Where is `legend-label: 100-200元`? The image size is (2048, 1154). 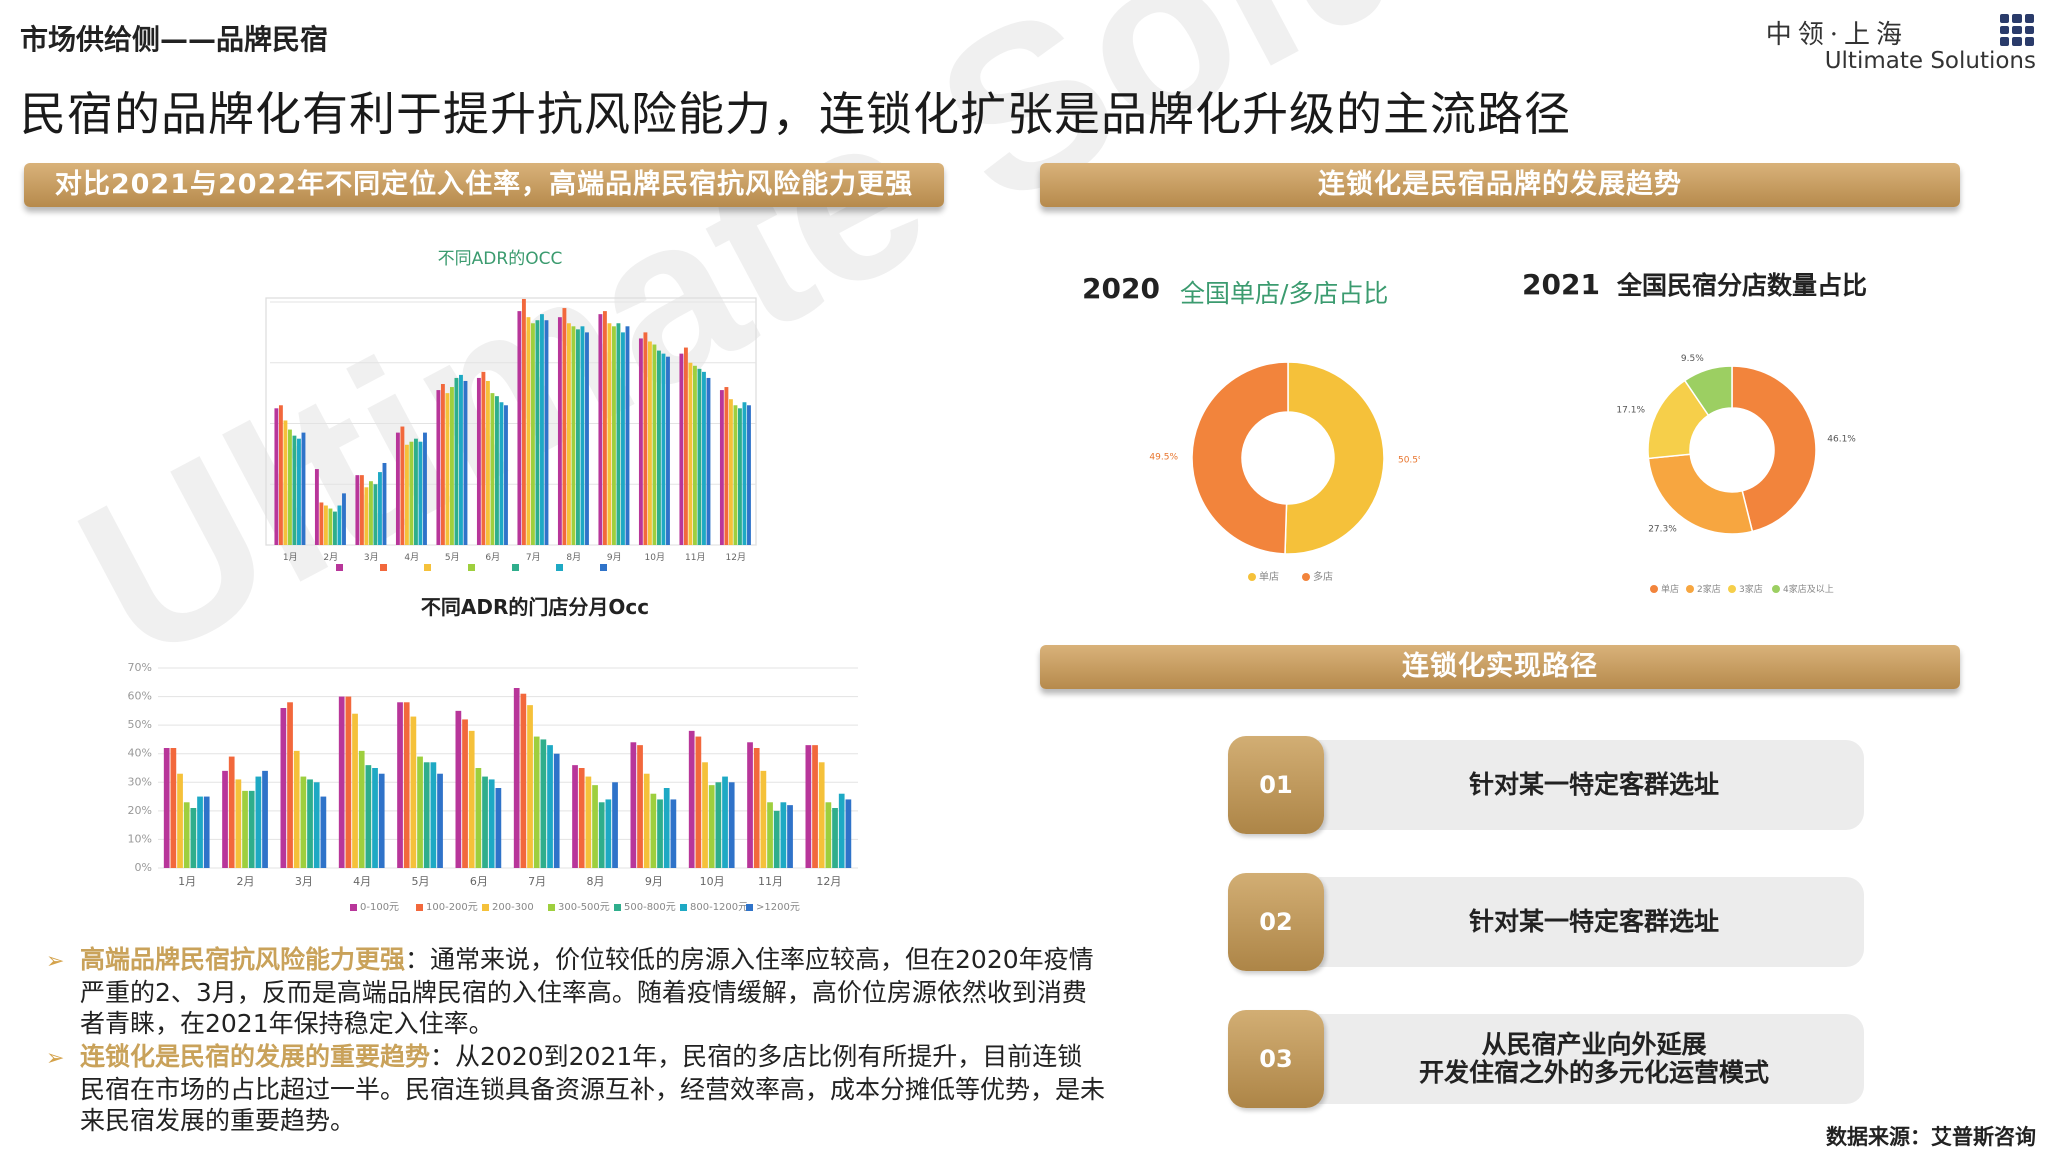
legend-label: 100-200元 is located at coordinates (452, 907).